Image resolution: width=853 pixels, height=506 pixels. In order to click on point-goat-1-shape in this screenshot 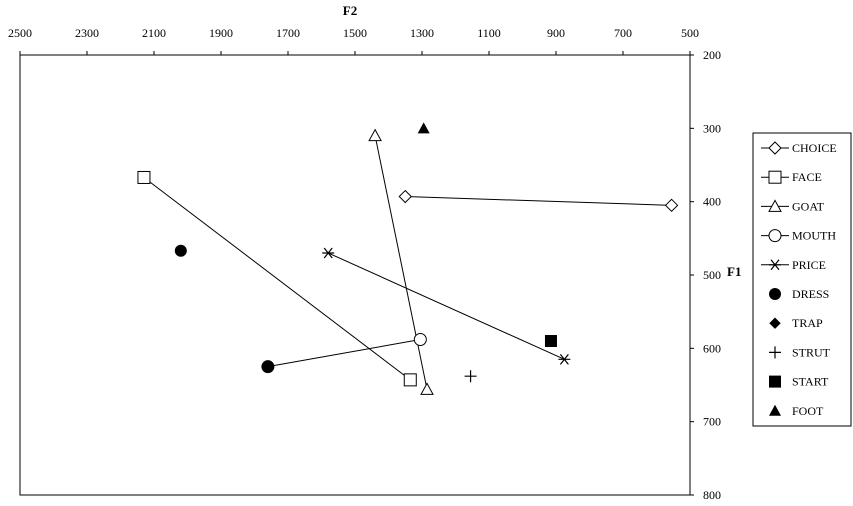, I will do `click(375, 135)`.